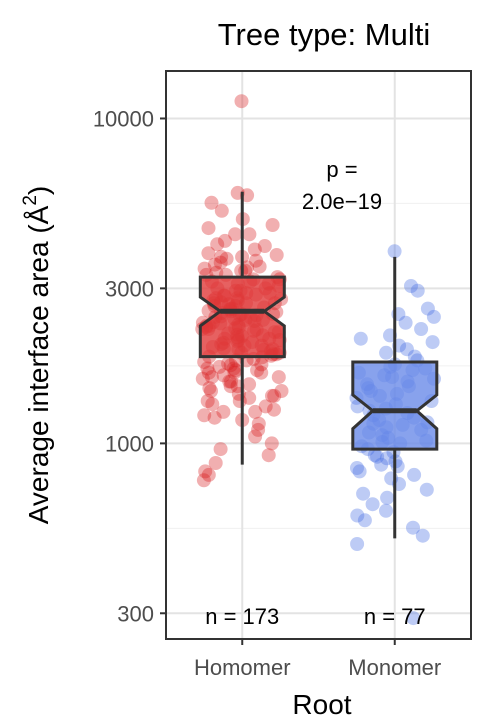 The height and width of the screenshot is (723, 494). I want to click on chart-title: Tree type: Multi, so click(324, 34).